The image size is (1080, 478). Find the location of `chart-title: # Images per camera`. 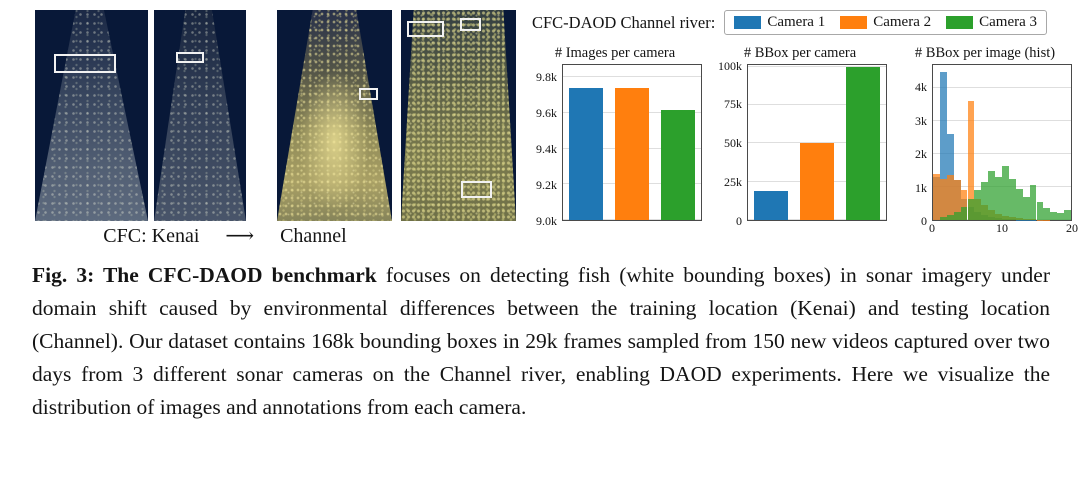

chart-title: # Images per camera is located at coordinates (615, 53).